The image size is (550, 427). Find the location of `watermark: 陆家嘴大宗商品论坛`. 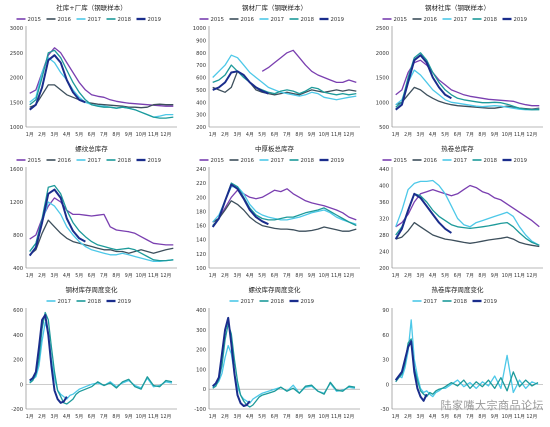

watermark: 陆家嘴大宗商品论坛 is located at coordinates (493, 405).